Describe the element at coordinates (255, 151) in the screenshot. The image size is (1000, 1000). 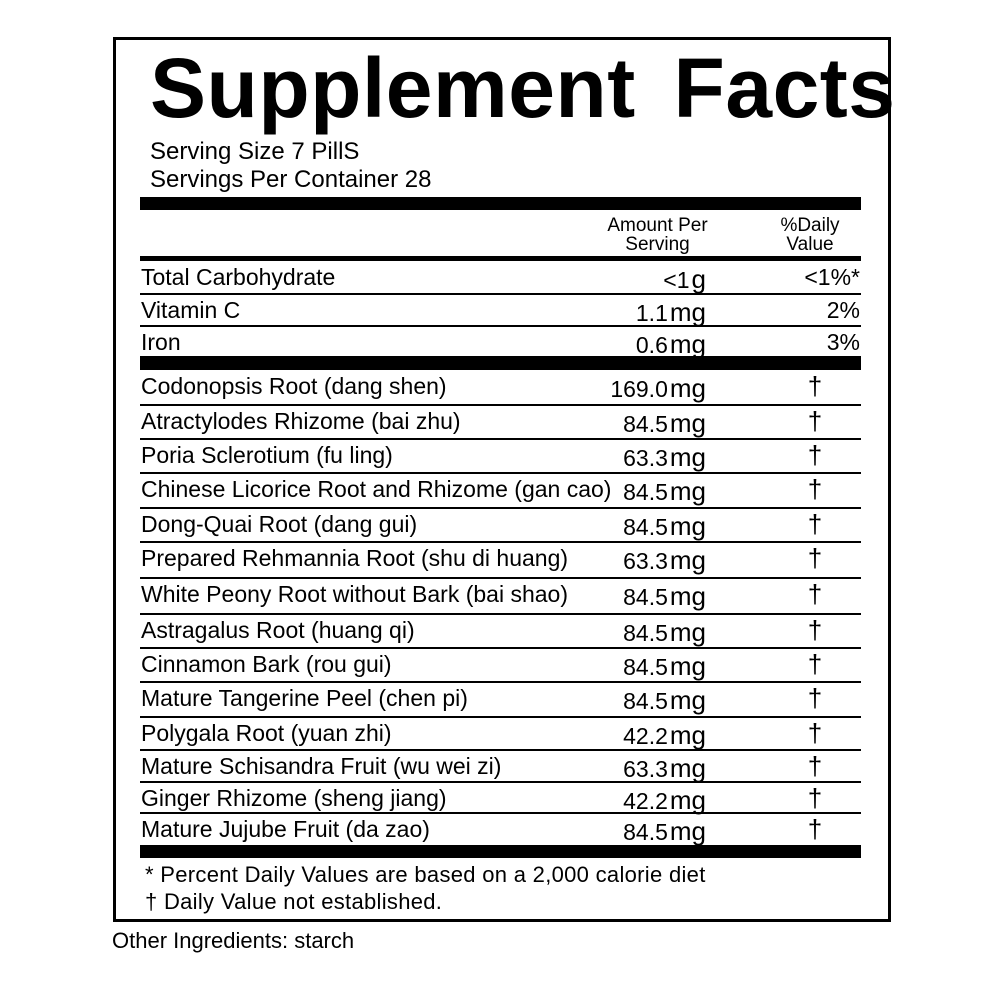
I see `serving-size: Serving Size 7 PillS` at that location.